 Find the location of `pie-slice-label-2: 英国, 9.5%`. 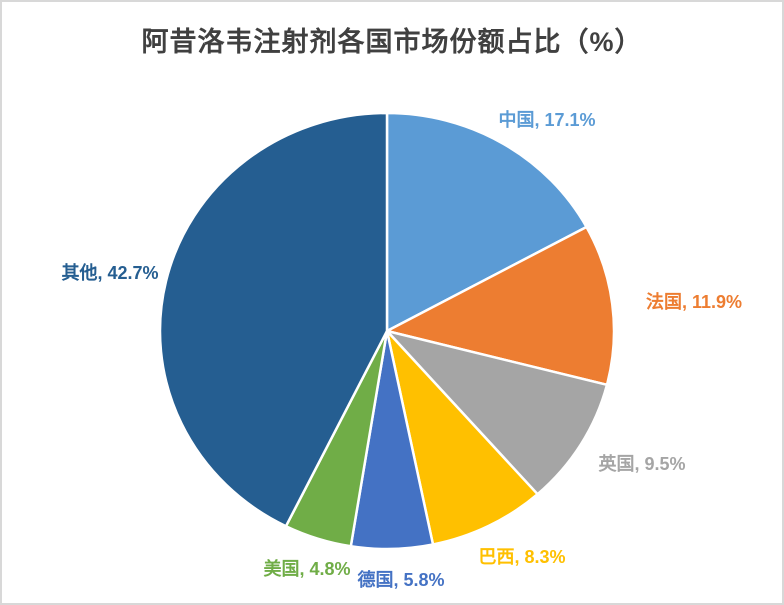

pie-slice-label-2: 英国, 9.5% is located at coordinates (642, 464).